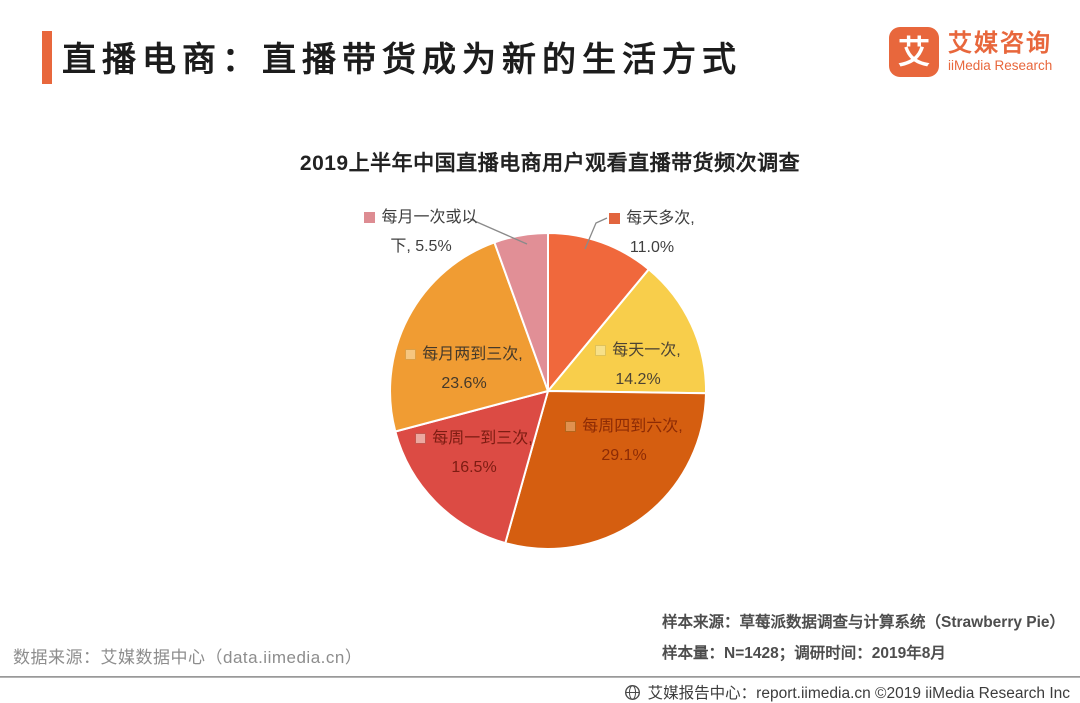 This screenshot has width=1080, height=703. Describe the element at coordinates (188, 657) in the screenshot. I see `data-source-note: 数据来源：艾媒数据中心（data.iimedia.cn）` at that location.